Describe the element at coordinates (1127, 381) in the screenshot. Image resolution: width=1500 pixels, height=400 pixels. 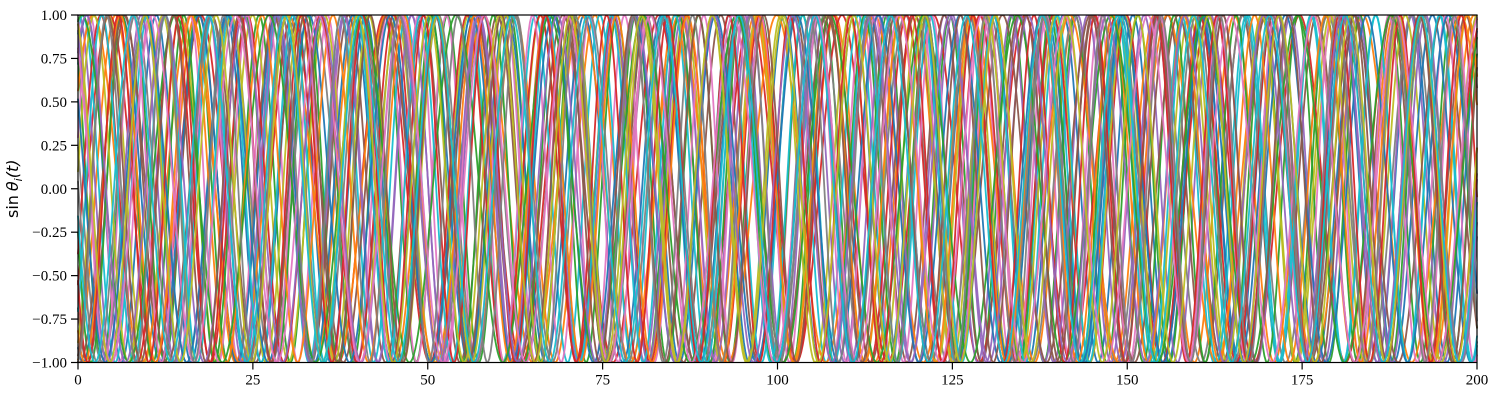
I see `x-tick-label: 150` at that location.